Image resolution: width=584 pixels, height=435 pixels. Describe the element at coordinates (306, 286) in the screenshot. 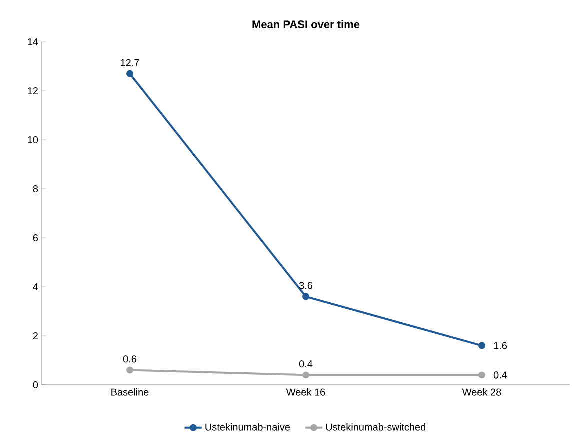

I see `data-label: 3.6` at that location.